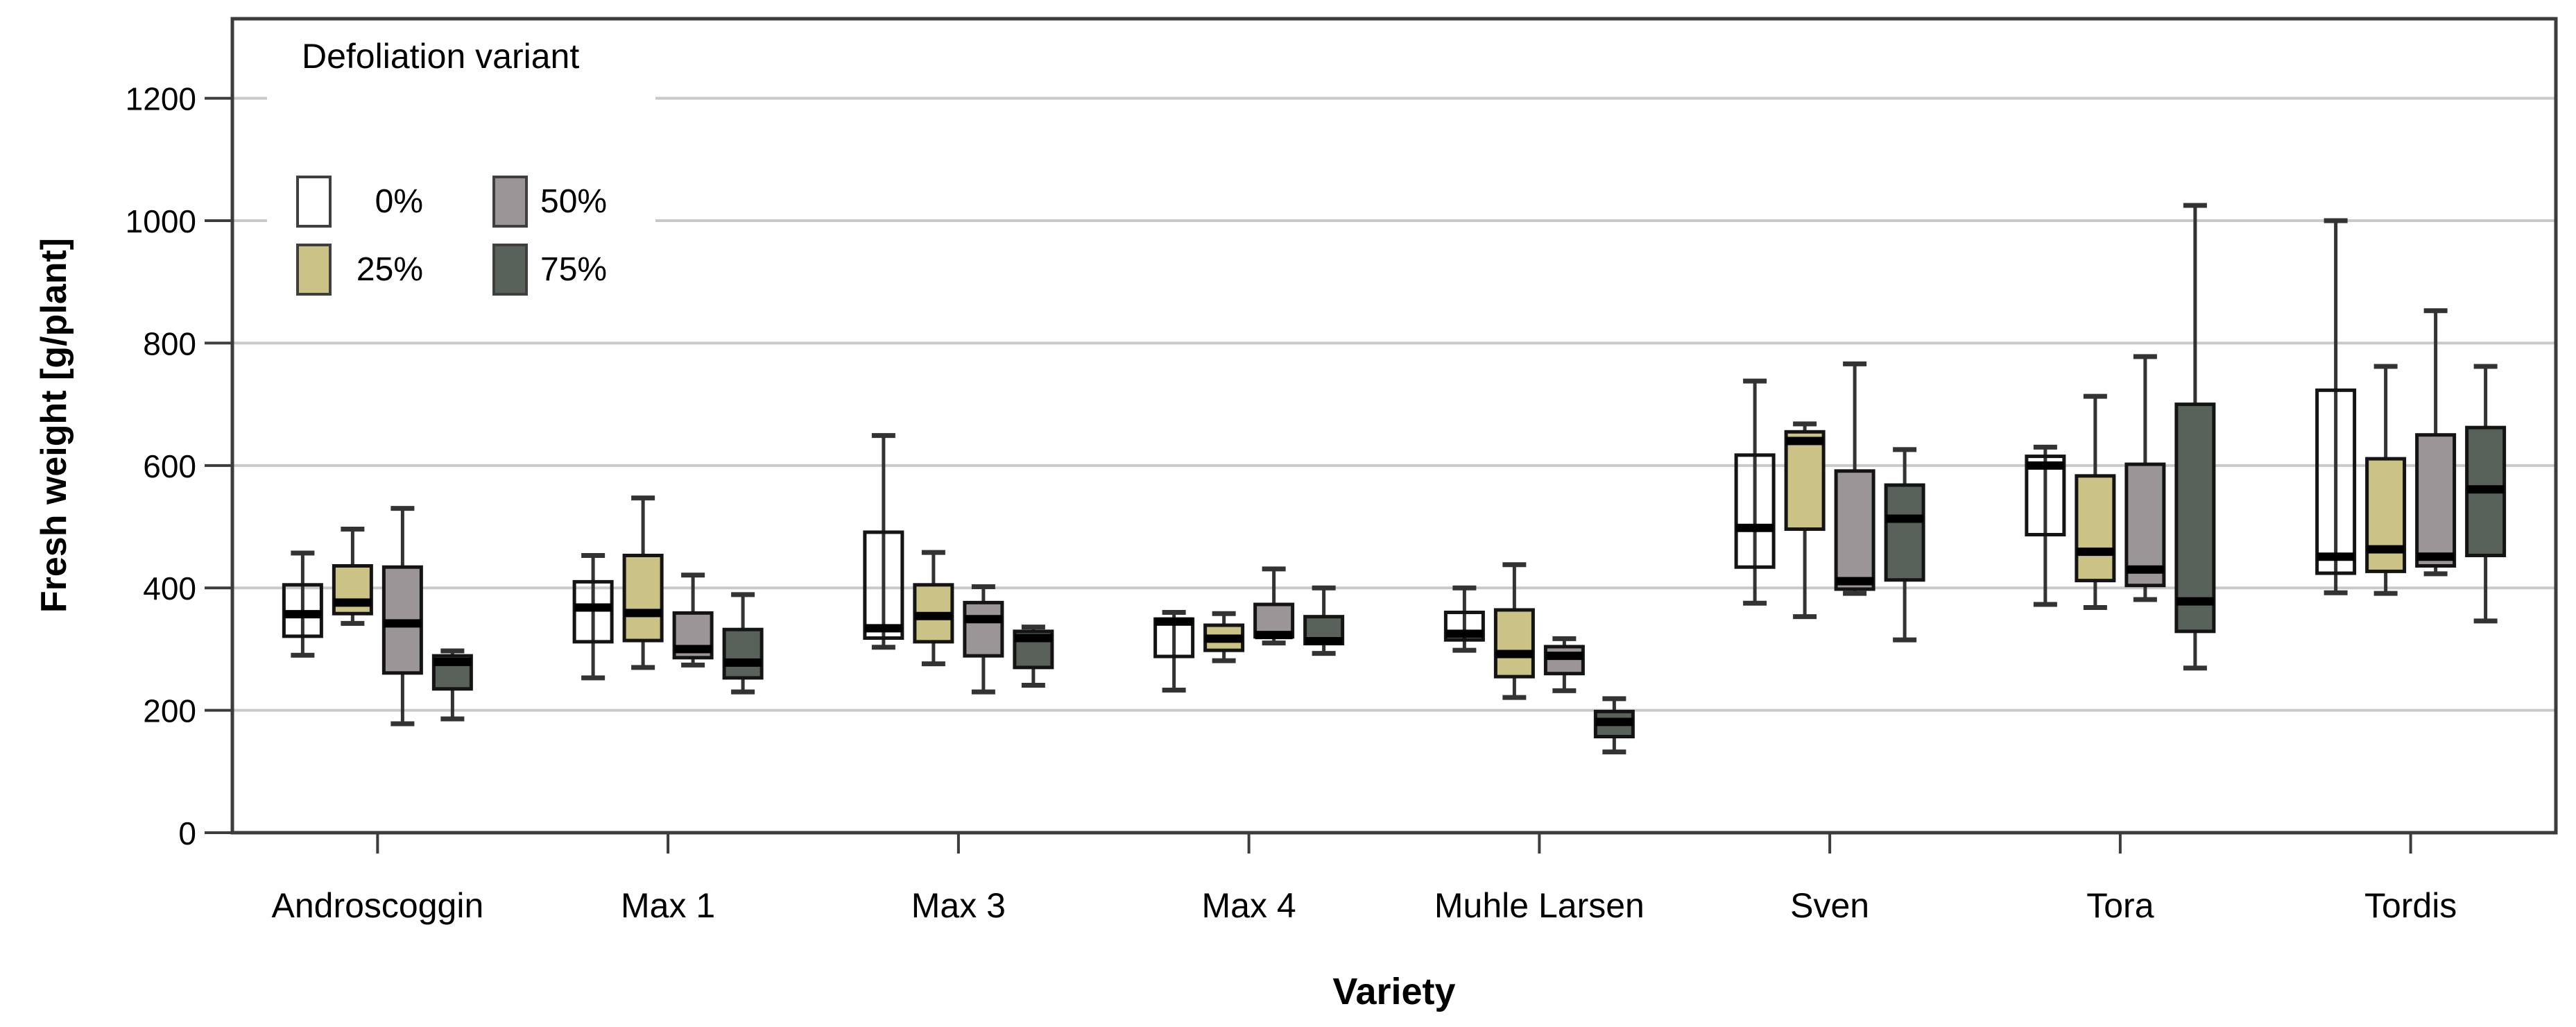 This screenshot has height=1027, width=2576. I want to click on boxplot-max-1-0%, so click(593, 616).